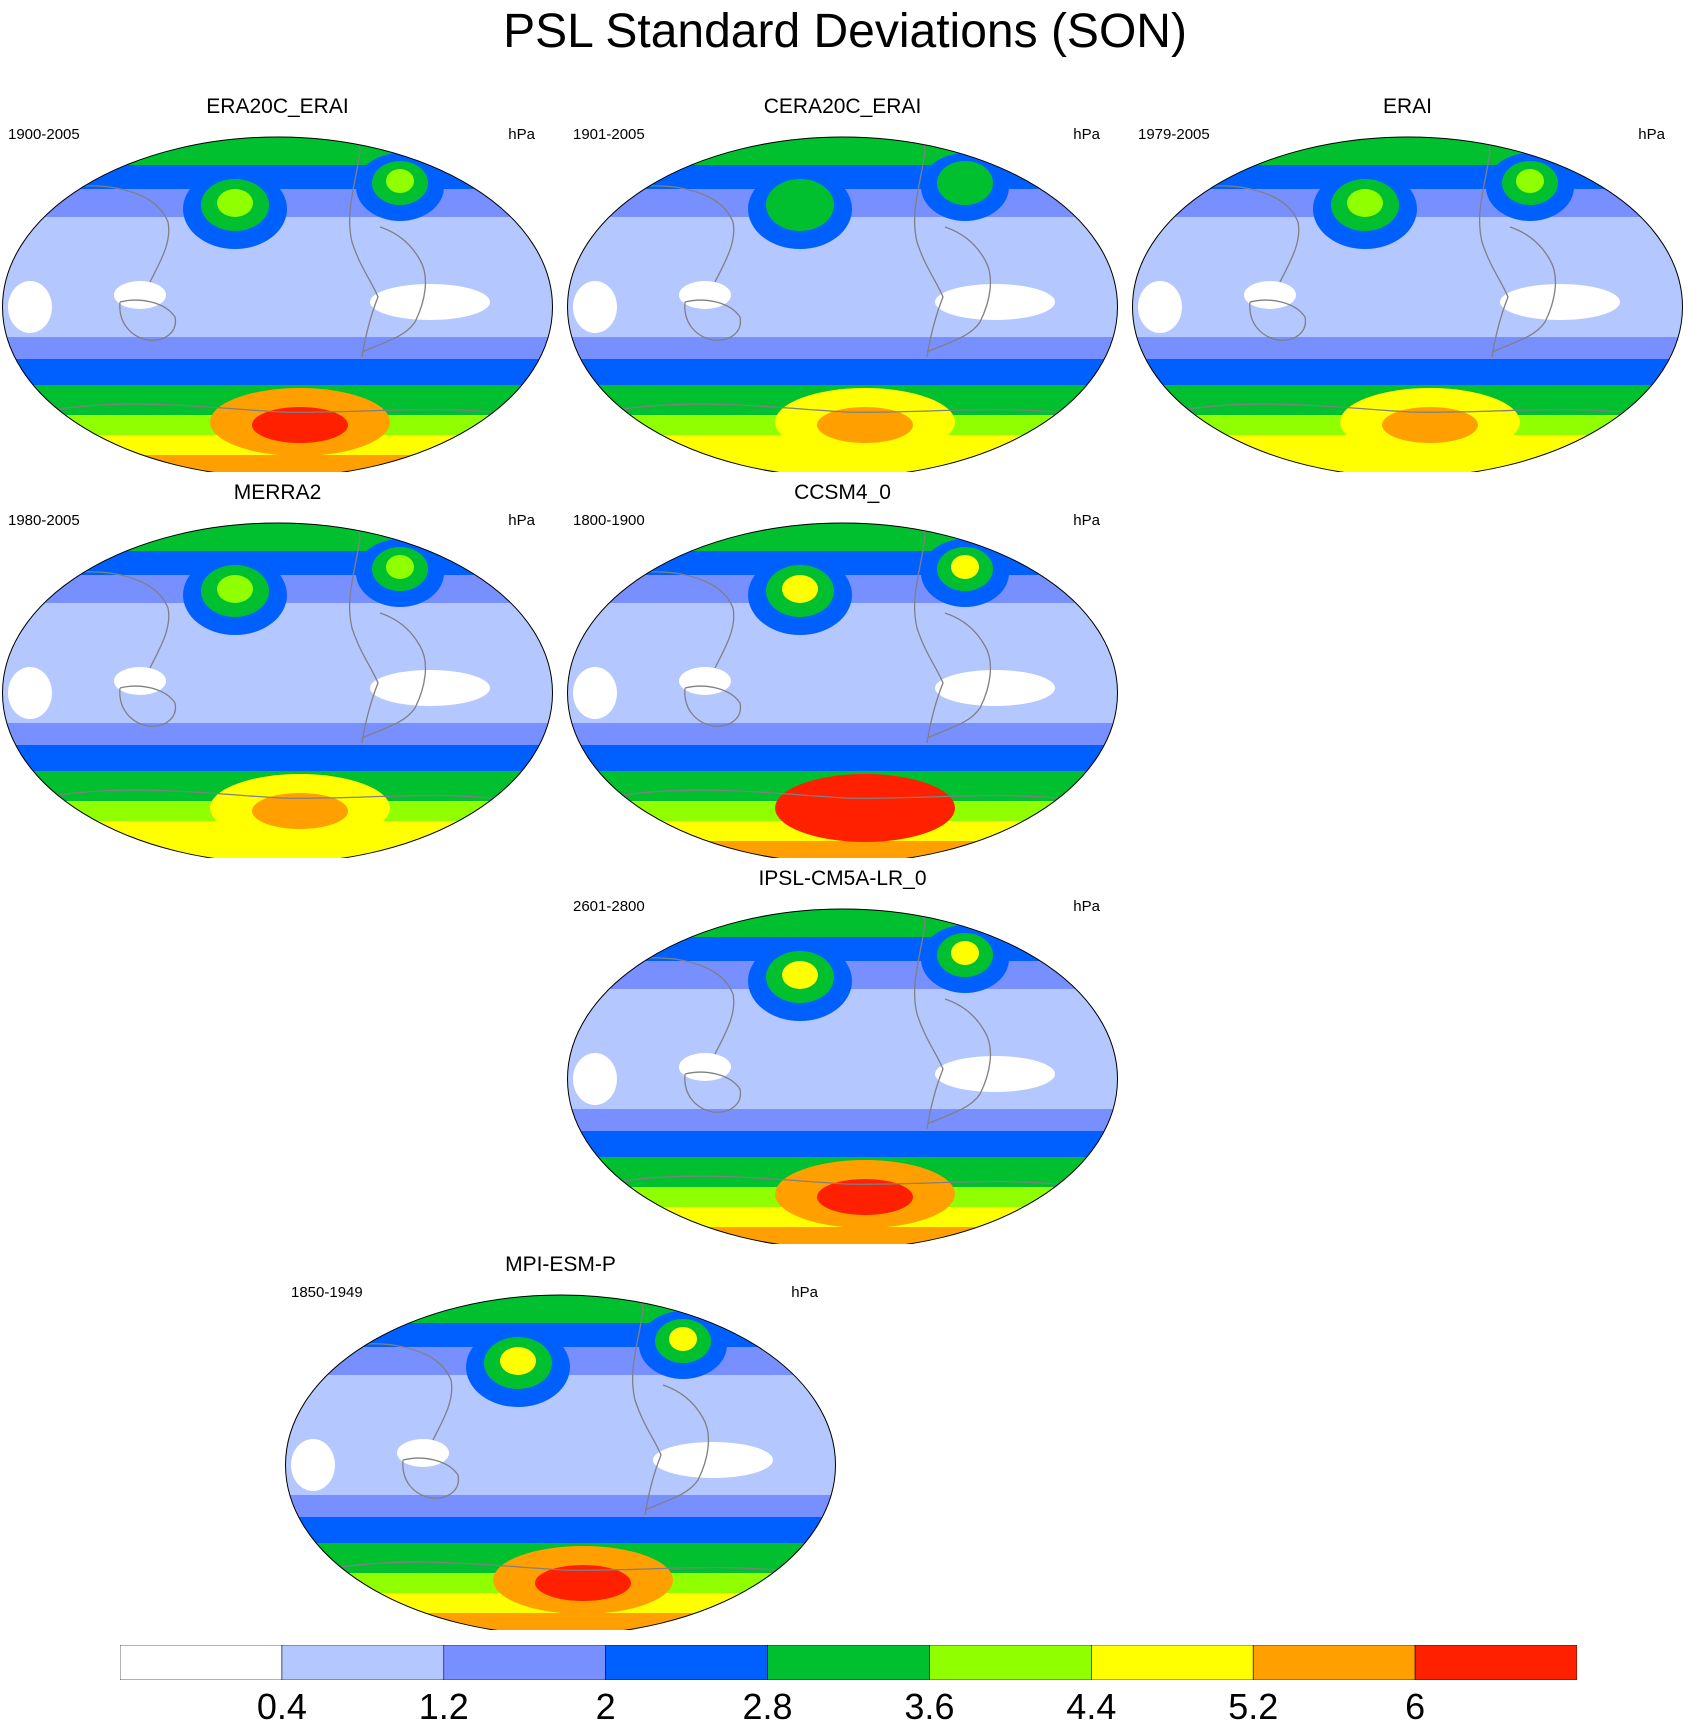 This screenshot has height=1727, width=1690. Describe the element at coordinates (1253, 1706) in the screenshot. I see `colorbar-tick-label: 5.2` at that location.